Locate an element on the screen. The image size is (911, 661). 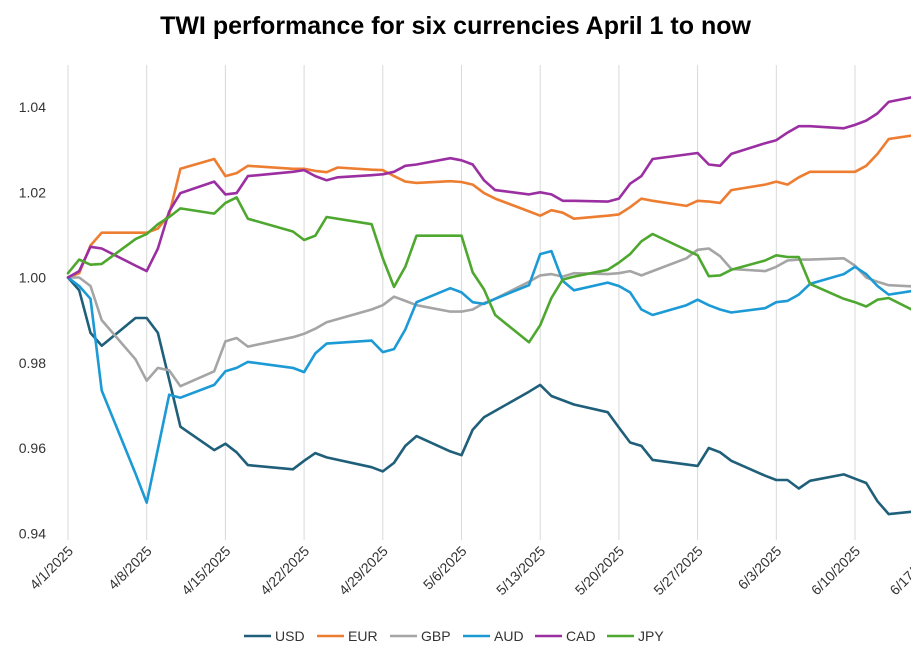
x-tick-label: 4/1/2025 is located at coordinates (51, 568).